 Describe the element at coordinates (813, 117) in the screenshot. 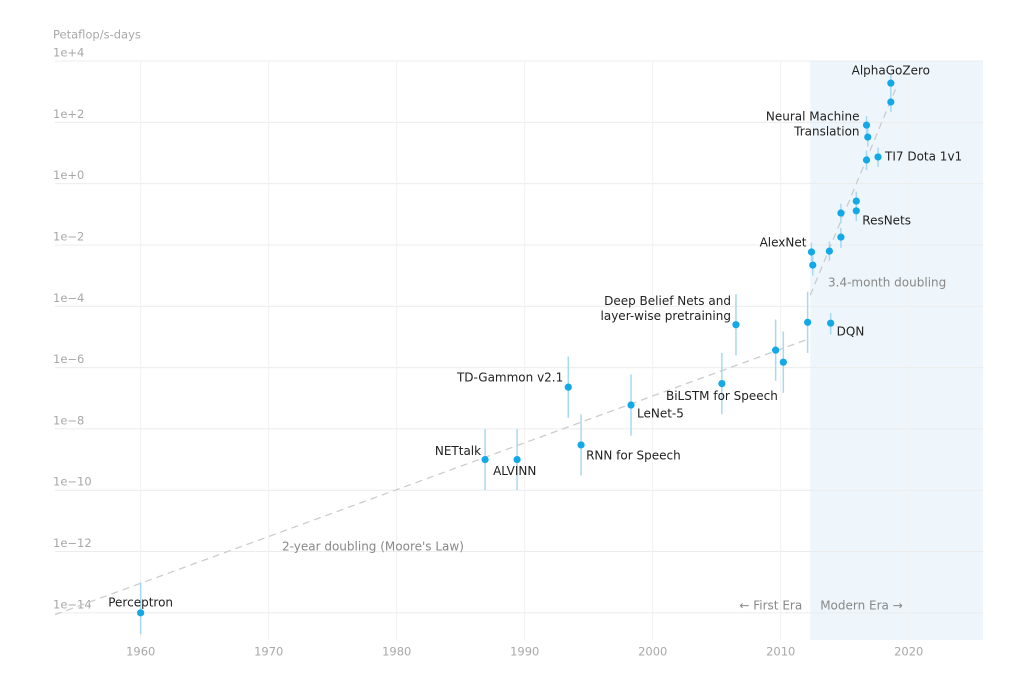

I see `point-label: Neural Machine` at that location.